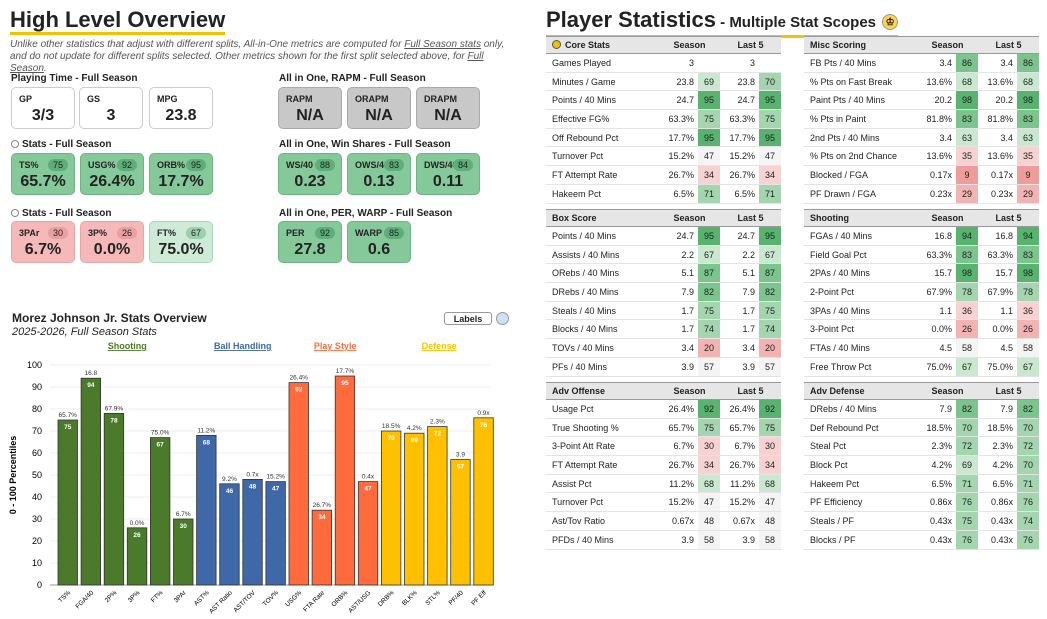 This screenshot has width=1047, height=619. Describe the element at coordinates (663, 367) in the screenshot. I see `table-row: PFs / 40 Mins 3.9 57 3.9 57` at that location.